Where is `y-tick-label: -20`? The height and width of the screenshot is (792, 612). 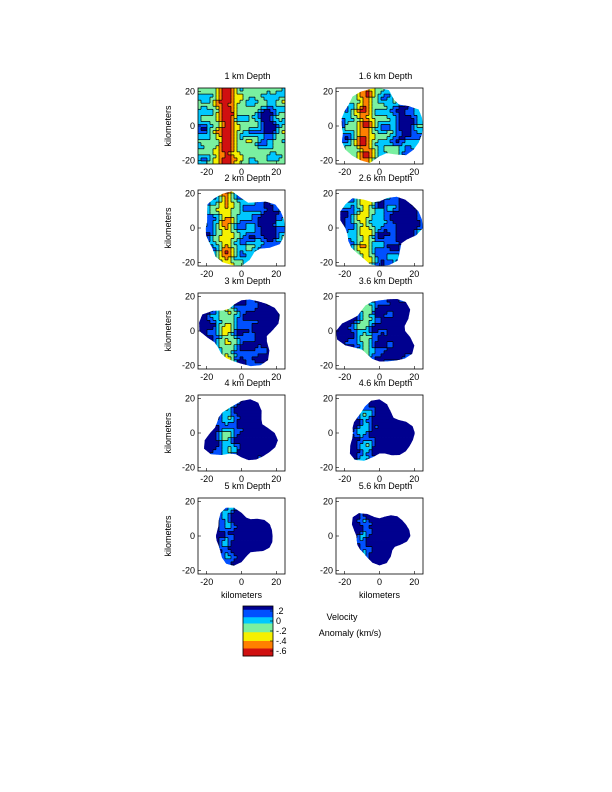
y-tick-label: -20 is located at coordinates (326, 161).